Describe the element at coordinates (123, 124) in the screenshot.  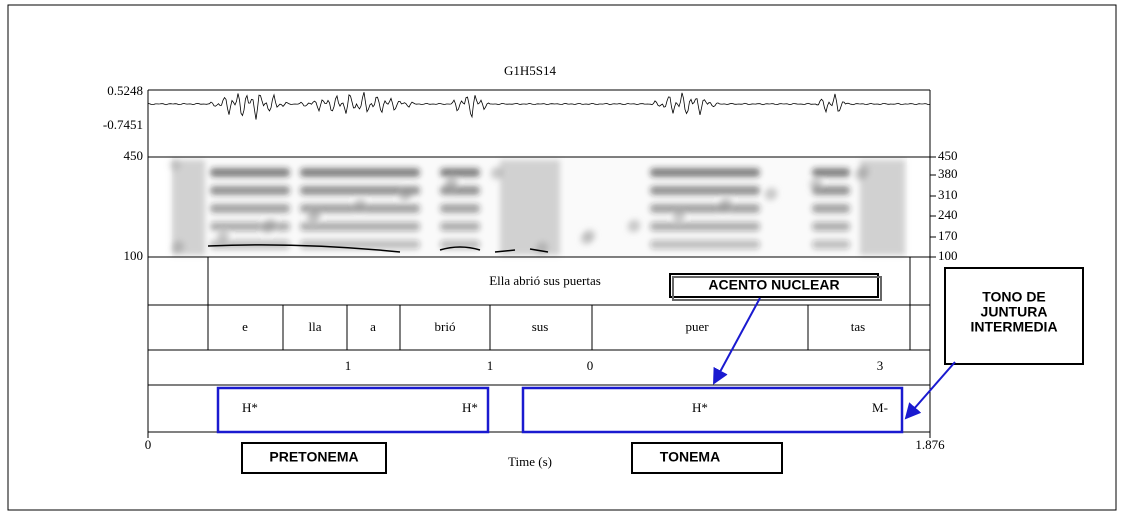
I see `wave-min: -0.7451` at that location.